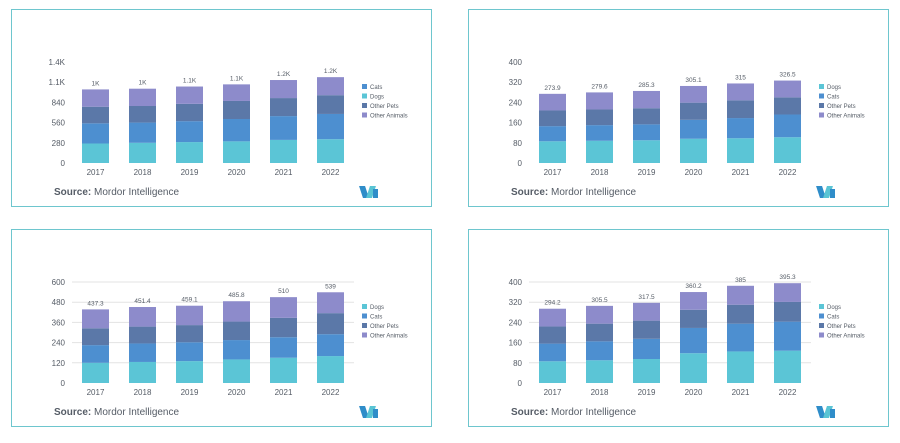 The height and width of the screenshot is (443, 900). I want to click on x-tick-label: 2021, so click(284, 172).